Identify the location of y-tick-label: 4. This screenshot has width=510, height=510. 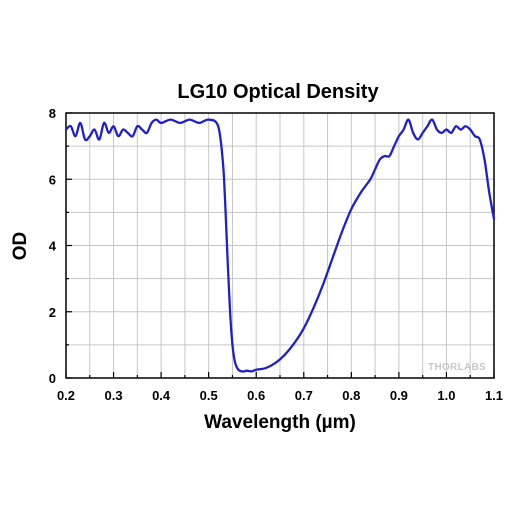
(53, 246).